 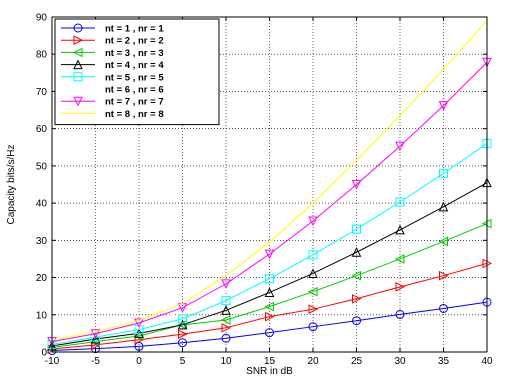 What do you see at coordinates (42, 241) in the screenshot?
I see `y-tick-label: 30` at bounding box center [42, 241].